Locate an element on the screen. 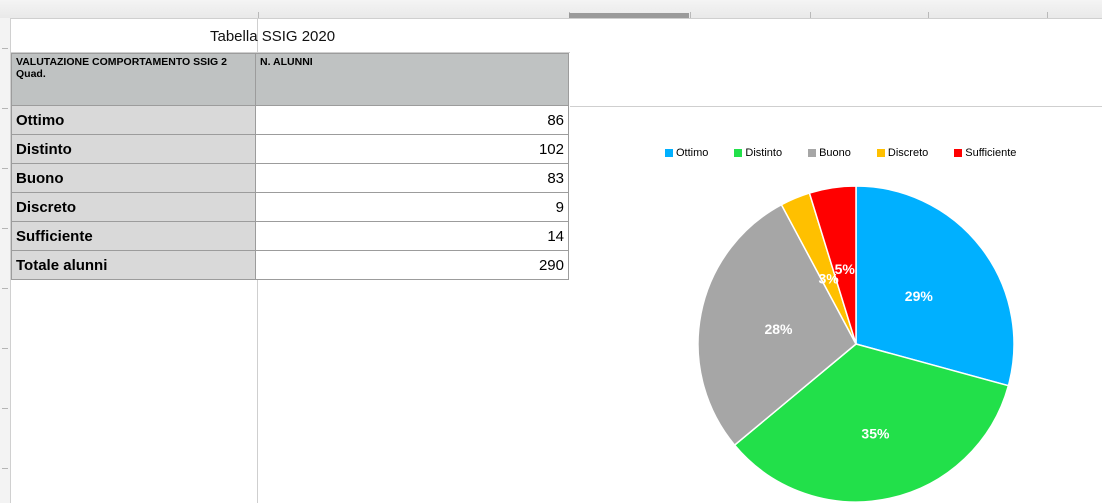  total-value-cell: 290 is located at coordinates (412, 265).